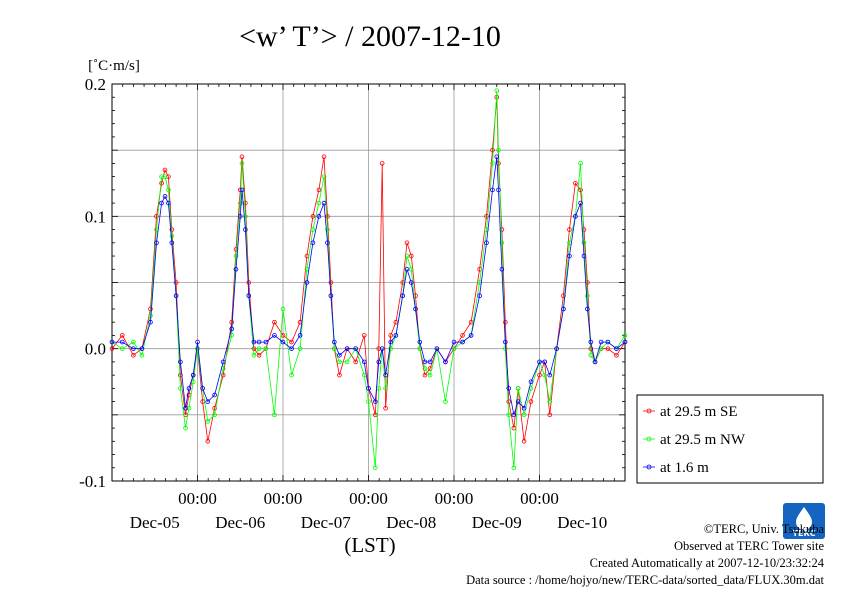  Describe the element at coordinates (703, 440) in the screenshot. I see `legend-entry-label: at 29.5 m NW` at that location.